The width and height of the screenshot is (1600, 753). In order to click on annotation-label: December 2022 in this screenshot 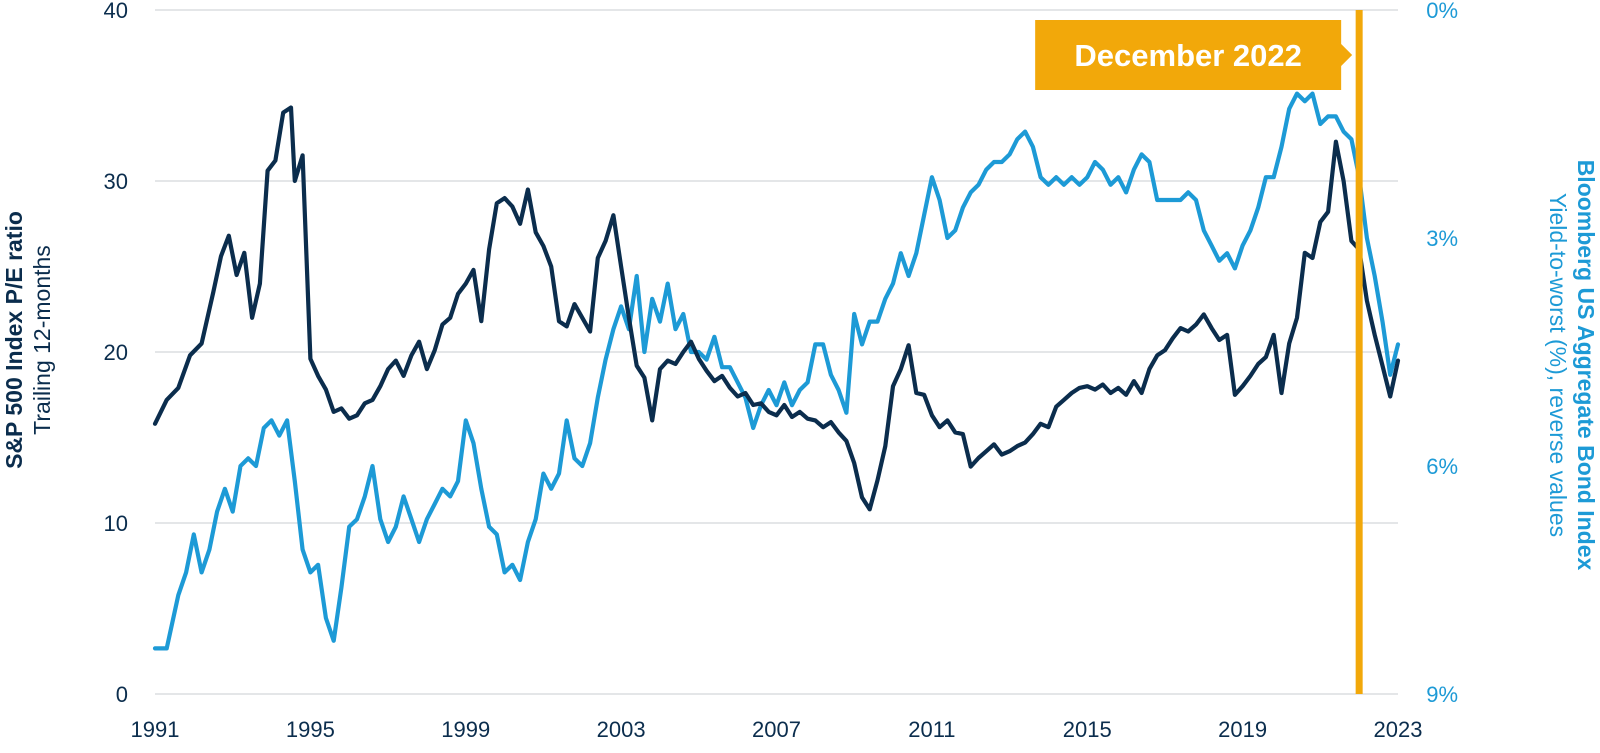, I will do `click(1188, 55)`.